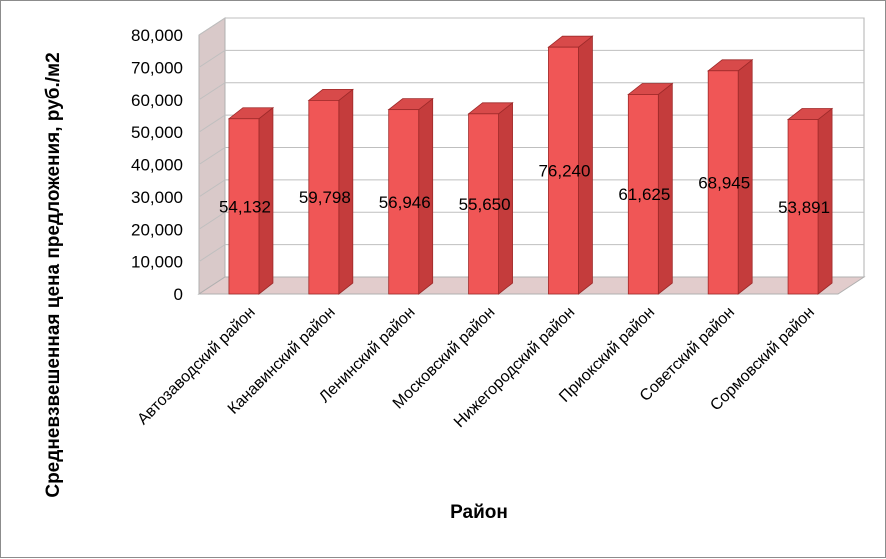 This screenshot has width=886, height=559. What do you see at coordinates (157, 100) in the screenshot?
I see `y-tick-label: 60,000` at bounding box center [157, 100].